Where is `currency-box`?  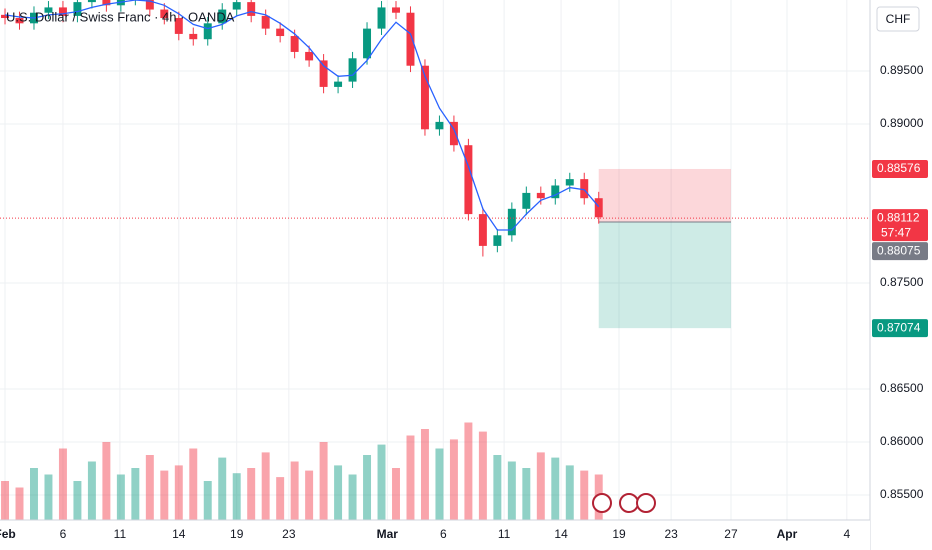
currency-box is located at coordinates (898, 19).